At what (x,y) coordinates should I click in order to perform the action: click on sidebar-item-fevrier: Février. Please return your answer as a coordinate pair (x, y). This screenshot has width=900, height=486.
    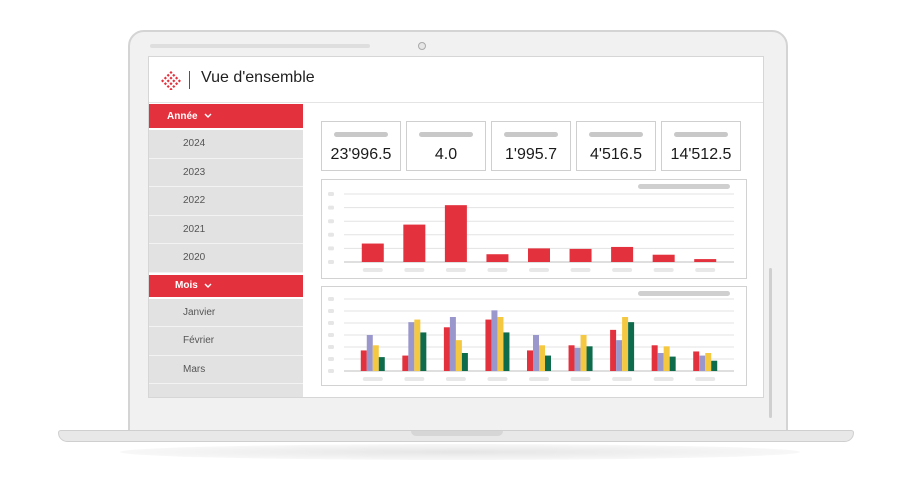
    Looking at the image, I should click on (226, 341).